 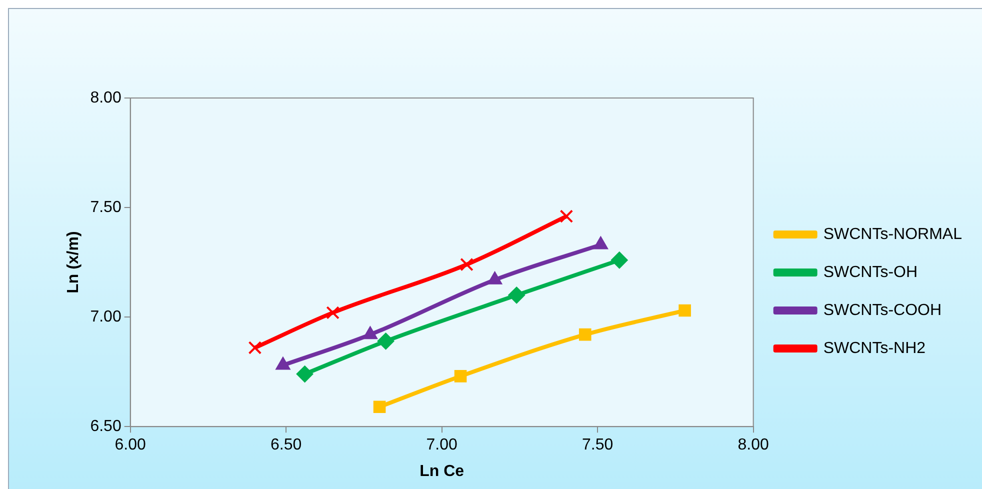 I want to click on legend-label: SWCNTs-NH2, so click(x=874, y=348).